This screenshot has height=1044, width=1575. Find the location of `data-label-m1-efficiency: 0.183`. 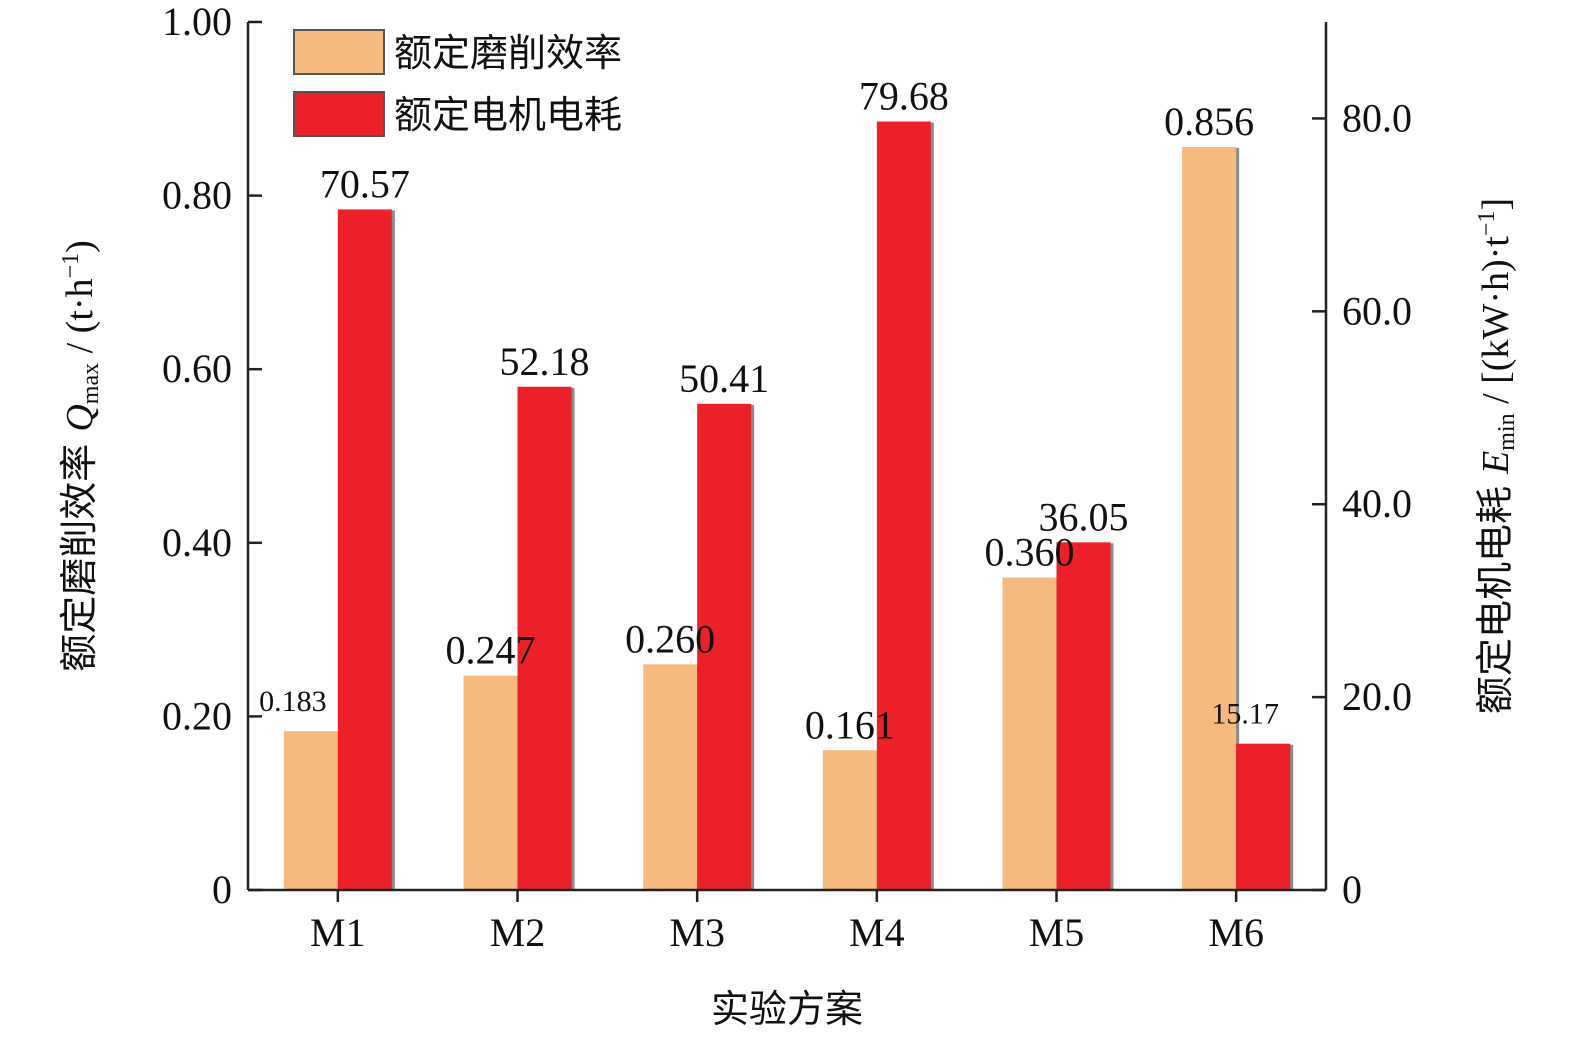

data-label-m1-efficiency: 0.183 is located at coordinates (293, 701).